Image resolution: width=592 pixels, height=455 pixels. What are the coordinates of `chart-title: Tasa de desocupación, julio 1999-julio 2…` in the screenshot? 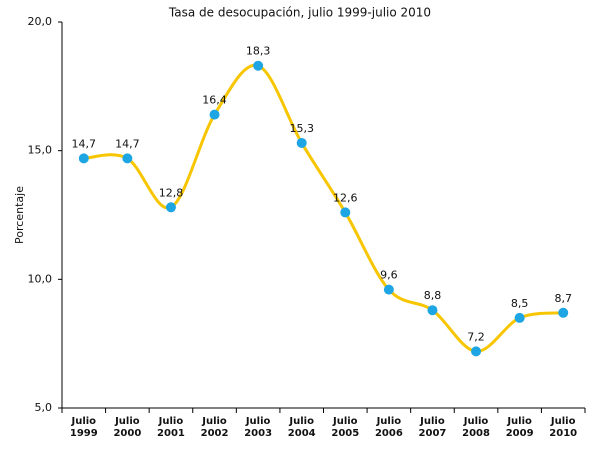 It's located at (299, 13).